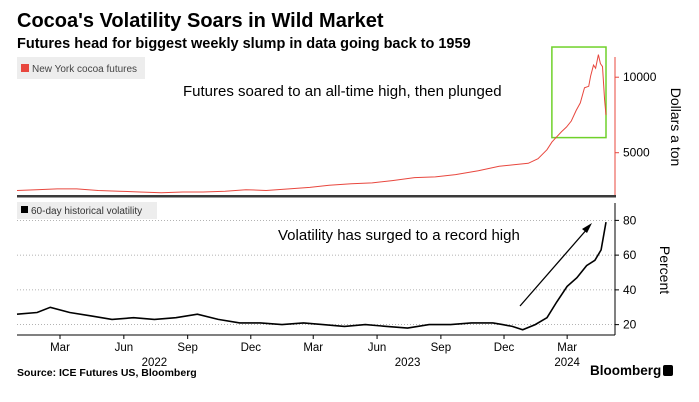  I want to click on volatility-y-tick-label: 40, so click(630, 290).